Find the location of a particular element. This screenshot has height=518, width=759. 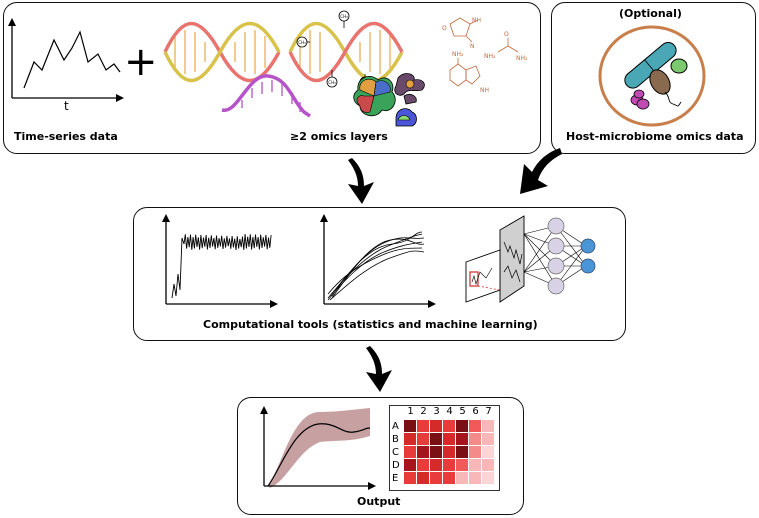

heatmap-column-label: 3 is located at coordinates (436, 411).